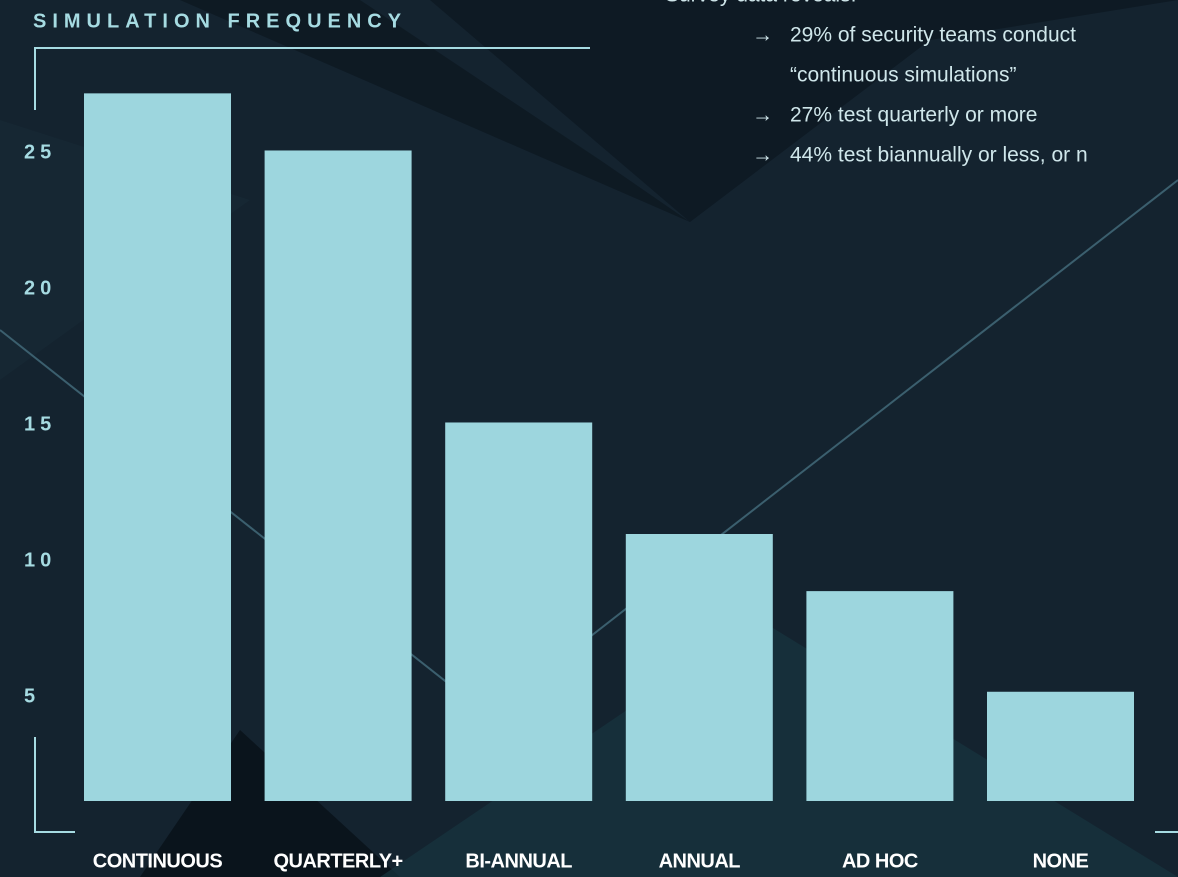  What do you see at coordinates (913, 115) in the screenshot?
I see `note-text: 27% test quarterly or more` at bounding box center [913, 115].